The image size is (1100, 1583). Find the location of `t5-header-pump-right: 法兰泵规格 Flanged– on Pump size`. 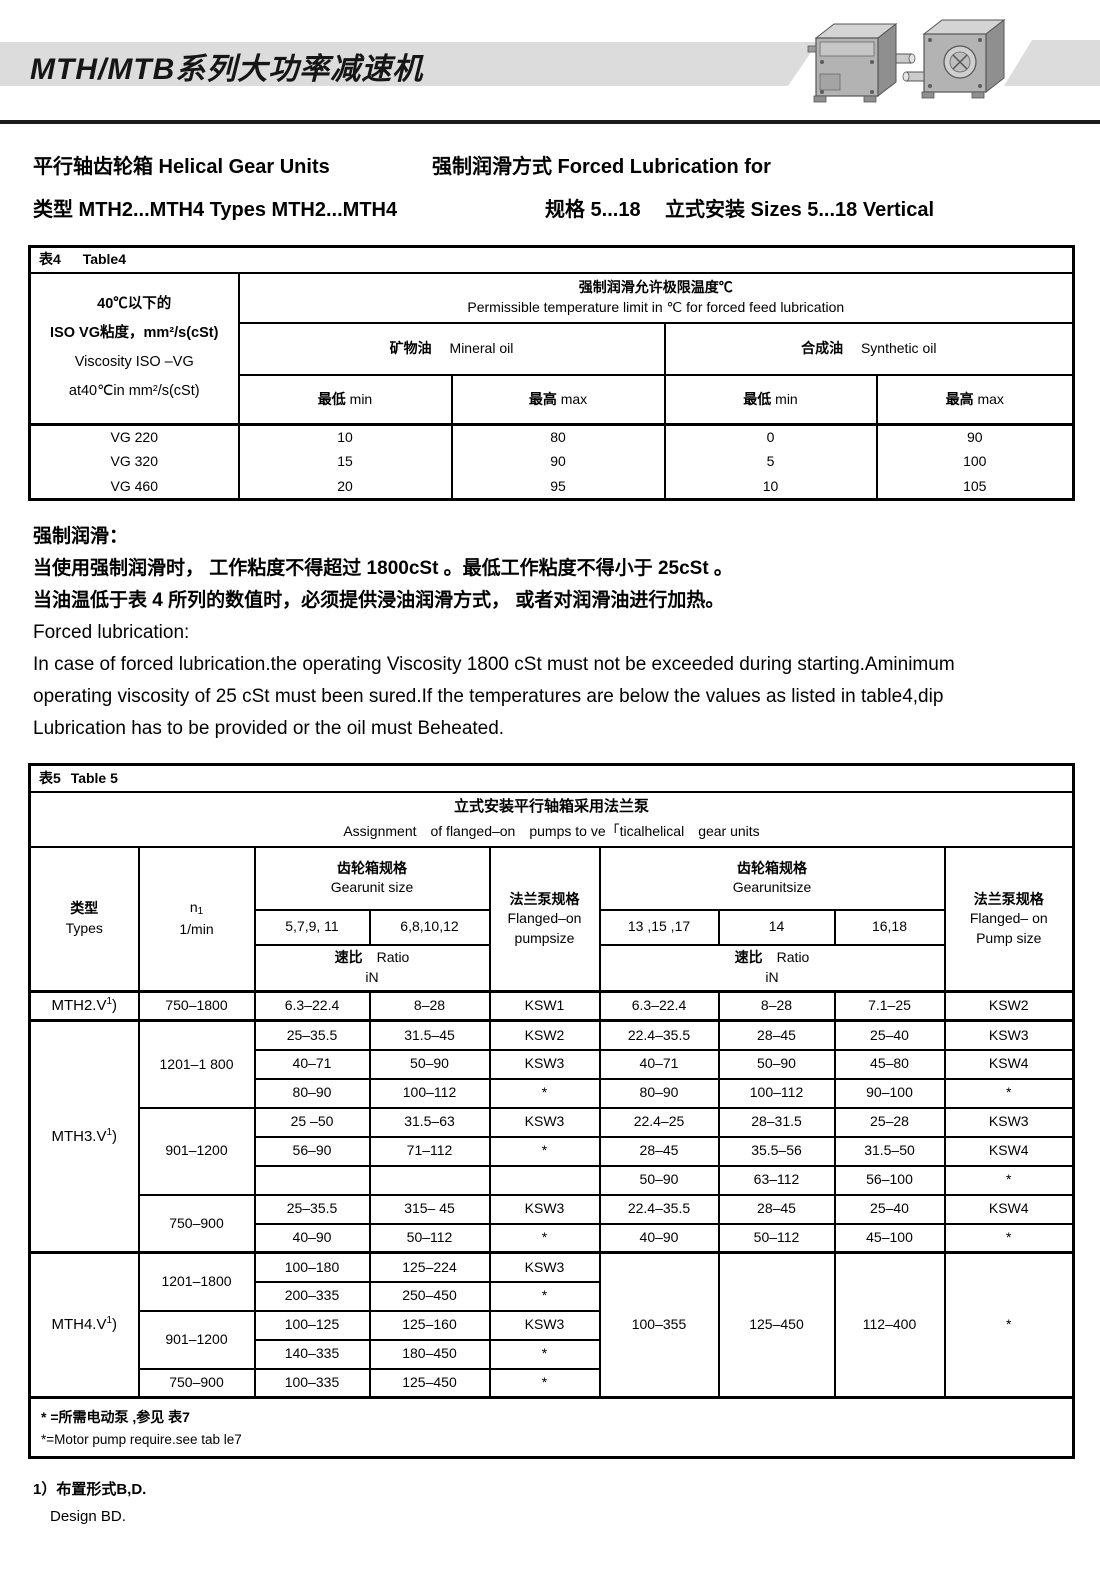

t5-header-pump-right: 法兰泵规格 Flanged– on Pump size is located at coordinates (1009, 919).